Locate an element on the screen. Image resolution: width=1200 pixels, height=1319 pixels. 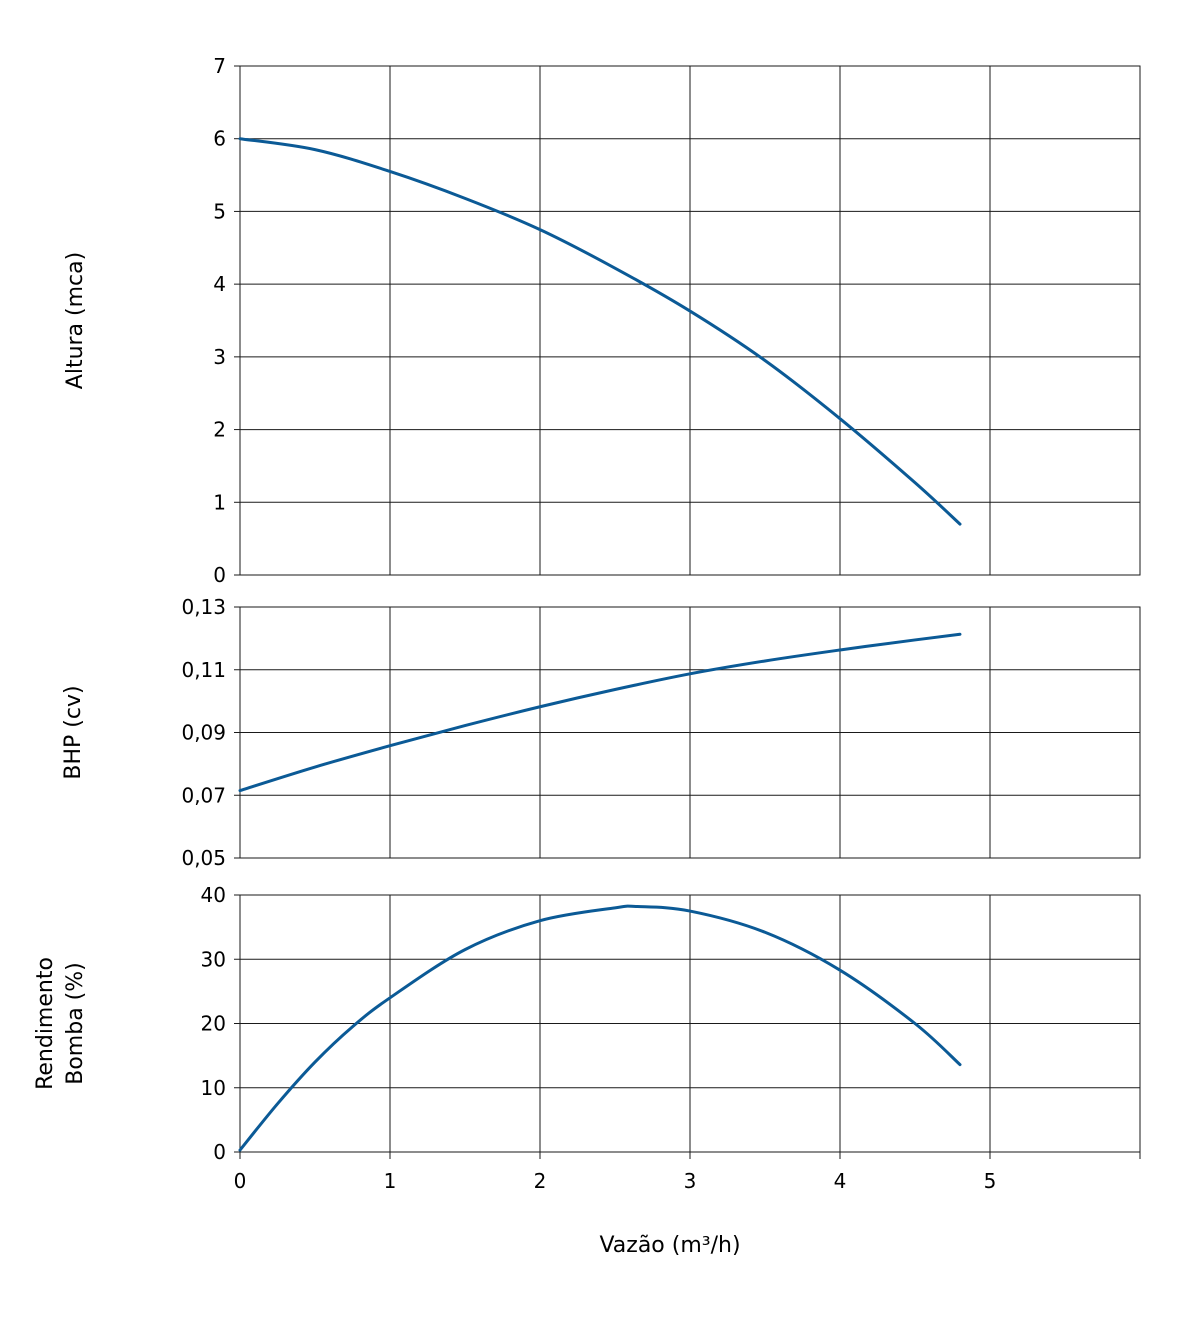
x-tick-label: 4 is located at coordinates (840, 1181).